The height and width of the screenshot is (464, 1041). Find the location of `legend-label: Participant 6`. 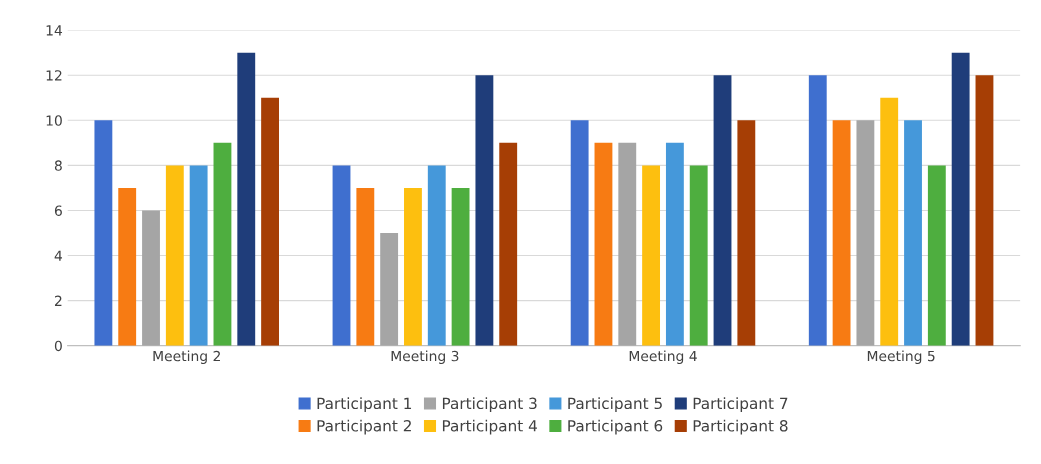

legend-label: Participant 6 is located at coordinates (615, 427).